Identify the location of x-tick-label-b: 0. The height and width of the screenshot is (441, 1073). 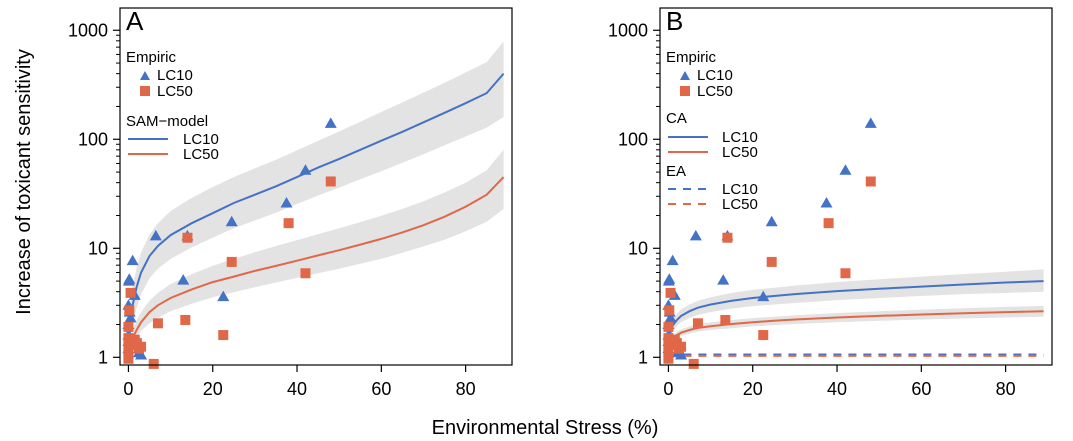
(668, 389).